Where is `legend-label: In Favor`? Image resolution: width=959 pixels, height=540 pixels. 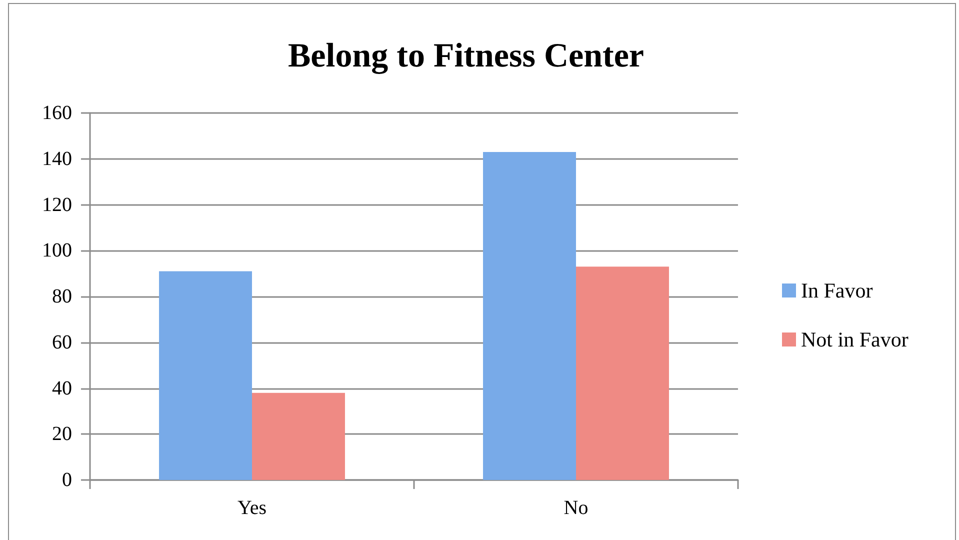 legend-label: In Favor is located at coordinates (837, 290).